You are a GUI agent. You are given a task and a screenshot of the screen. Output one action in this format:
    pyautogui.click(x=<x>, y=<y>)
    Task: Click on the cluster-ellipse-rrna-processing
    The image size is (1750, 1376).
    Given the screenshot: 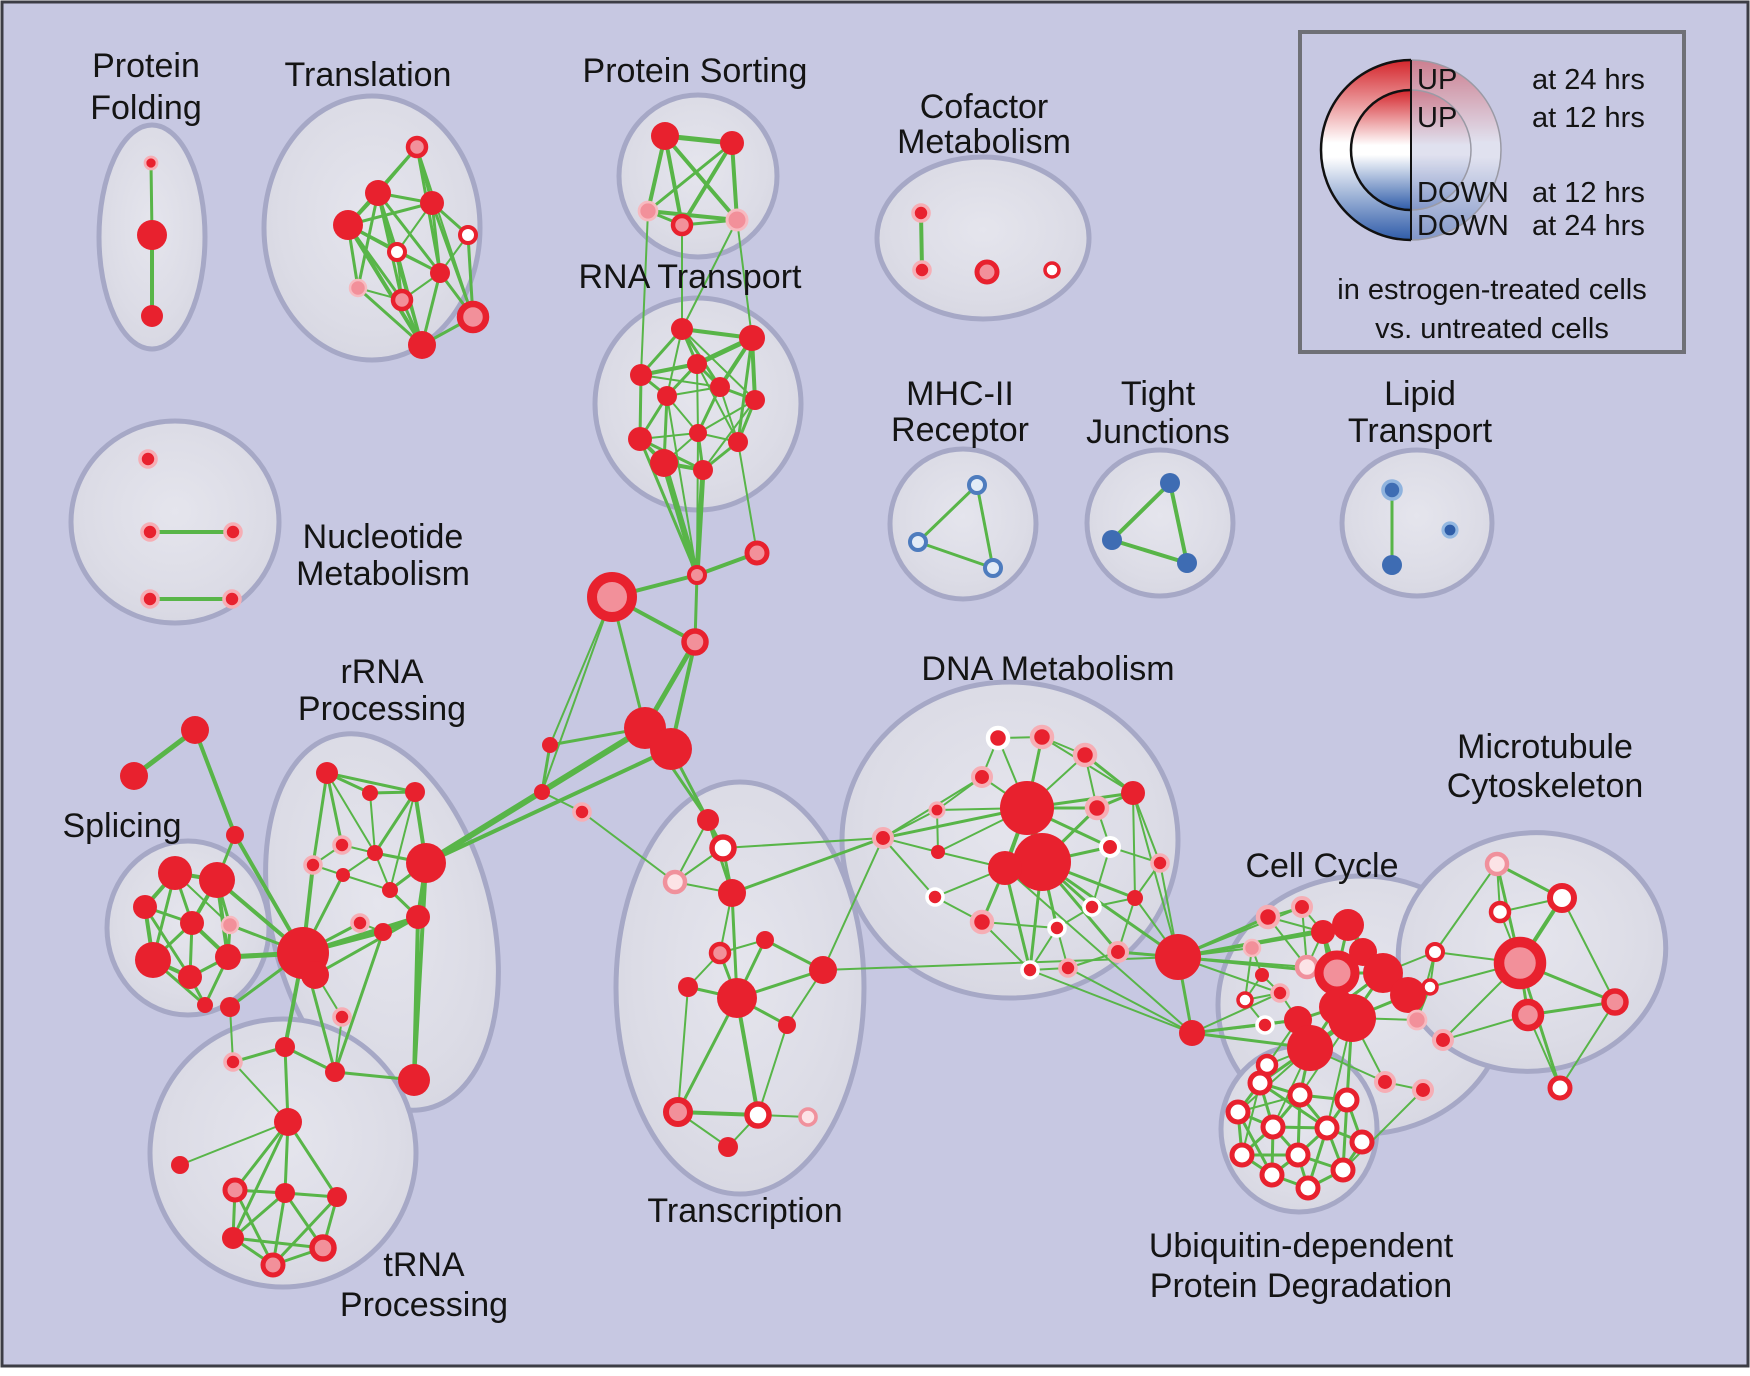 What is the action you would take?
    pyautogui.click(x=382, y=922)
    